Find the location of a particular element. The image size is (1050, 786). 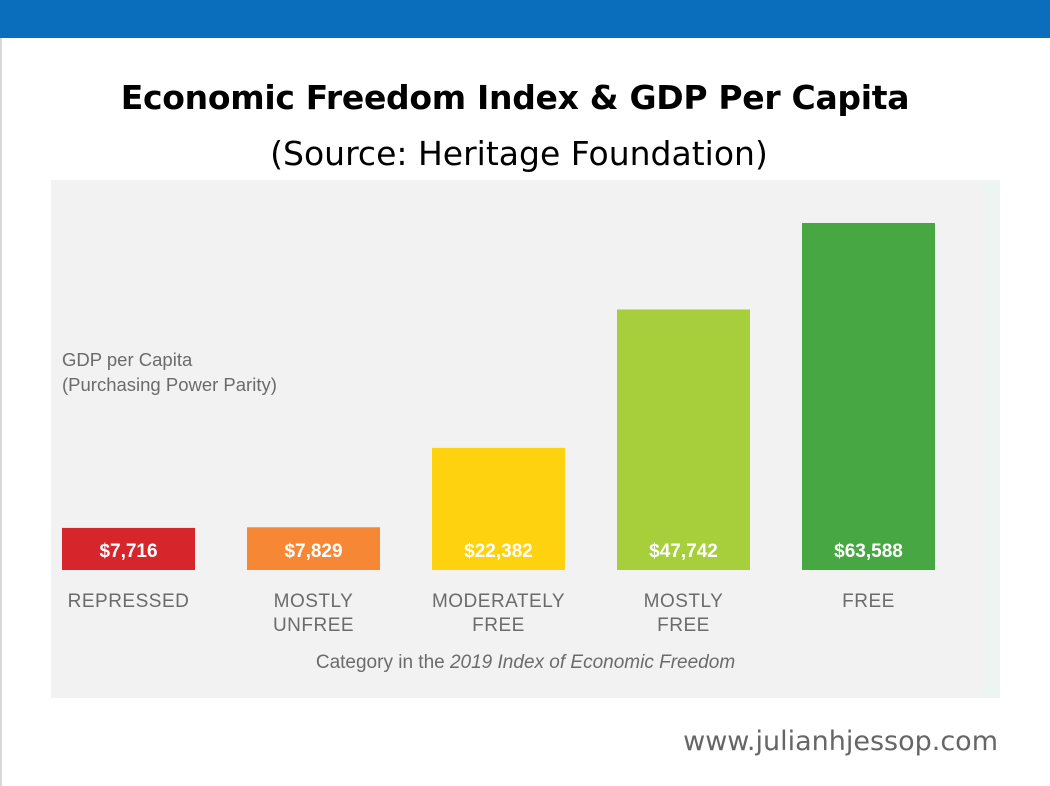

bar-value-label-0: $7,716 is located at coordinates (128, 551).